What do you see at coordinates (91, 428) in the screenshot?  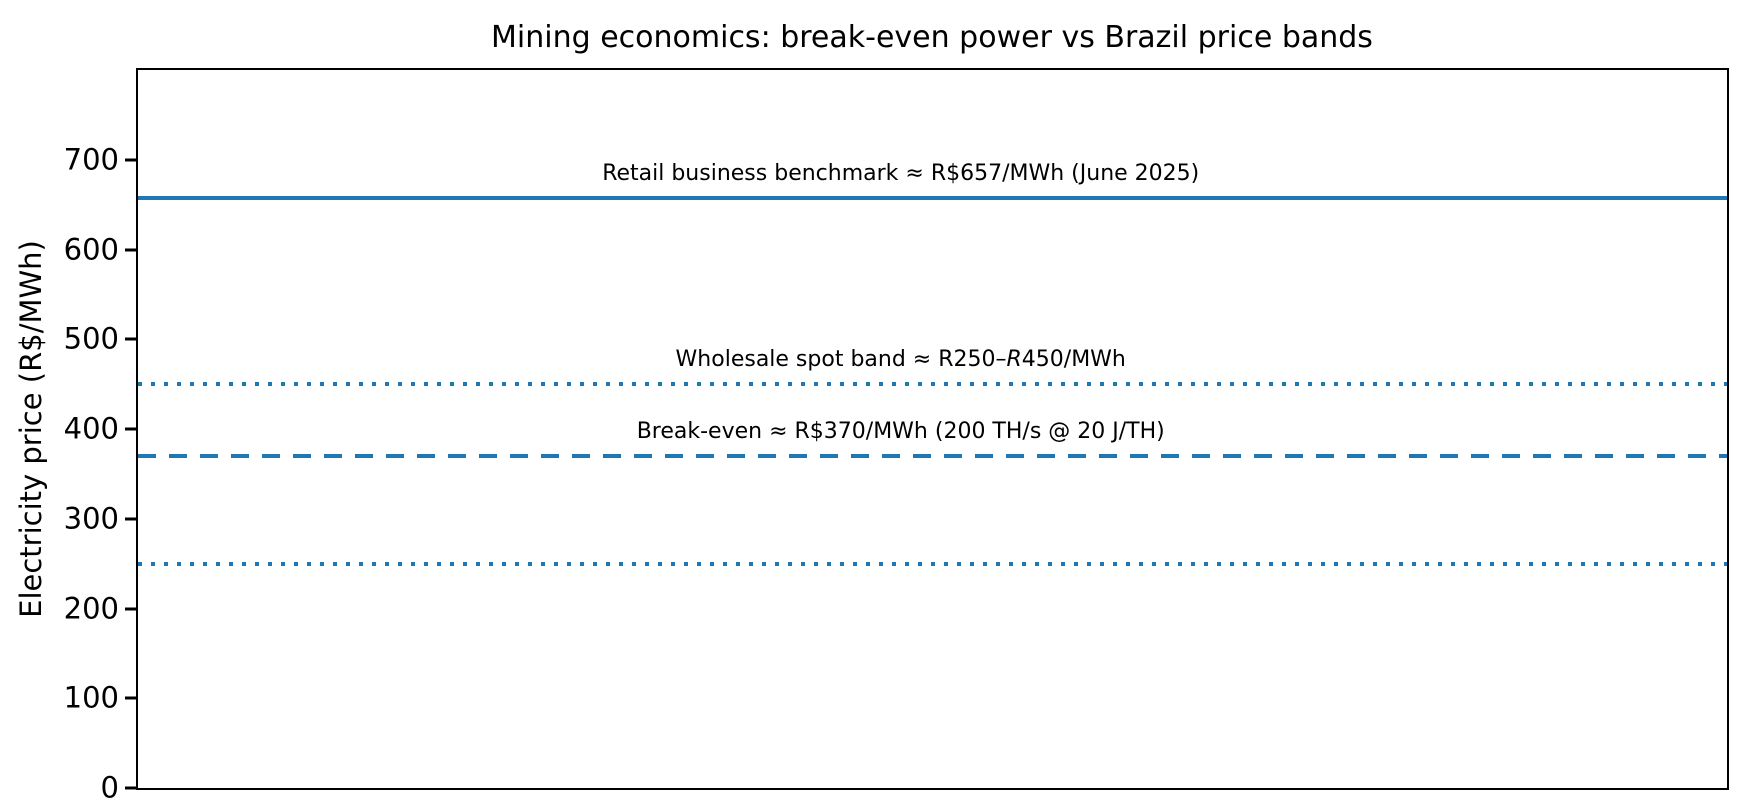 I see `y-tick-label: 400` at bounding box center [91, 428].